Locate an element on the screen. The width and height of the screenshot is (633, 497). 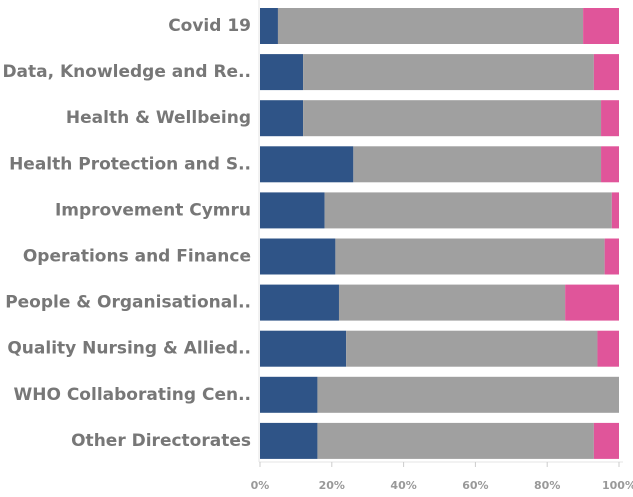
x-tick-label: 80% is located at coordinates (547, 485).